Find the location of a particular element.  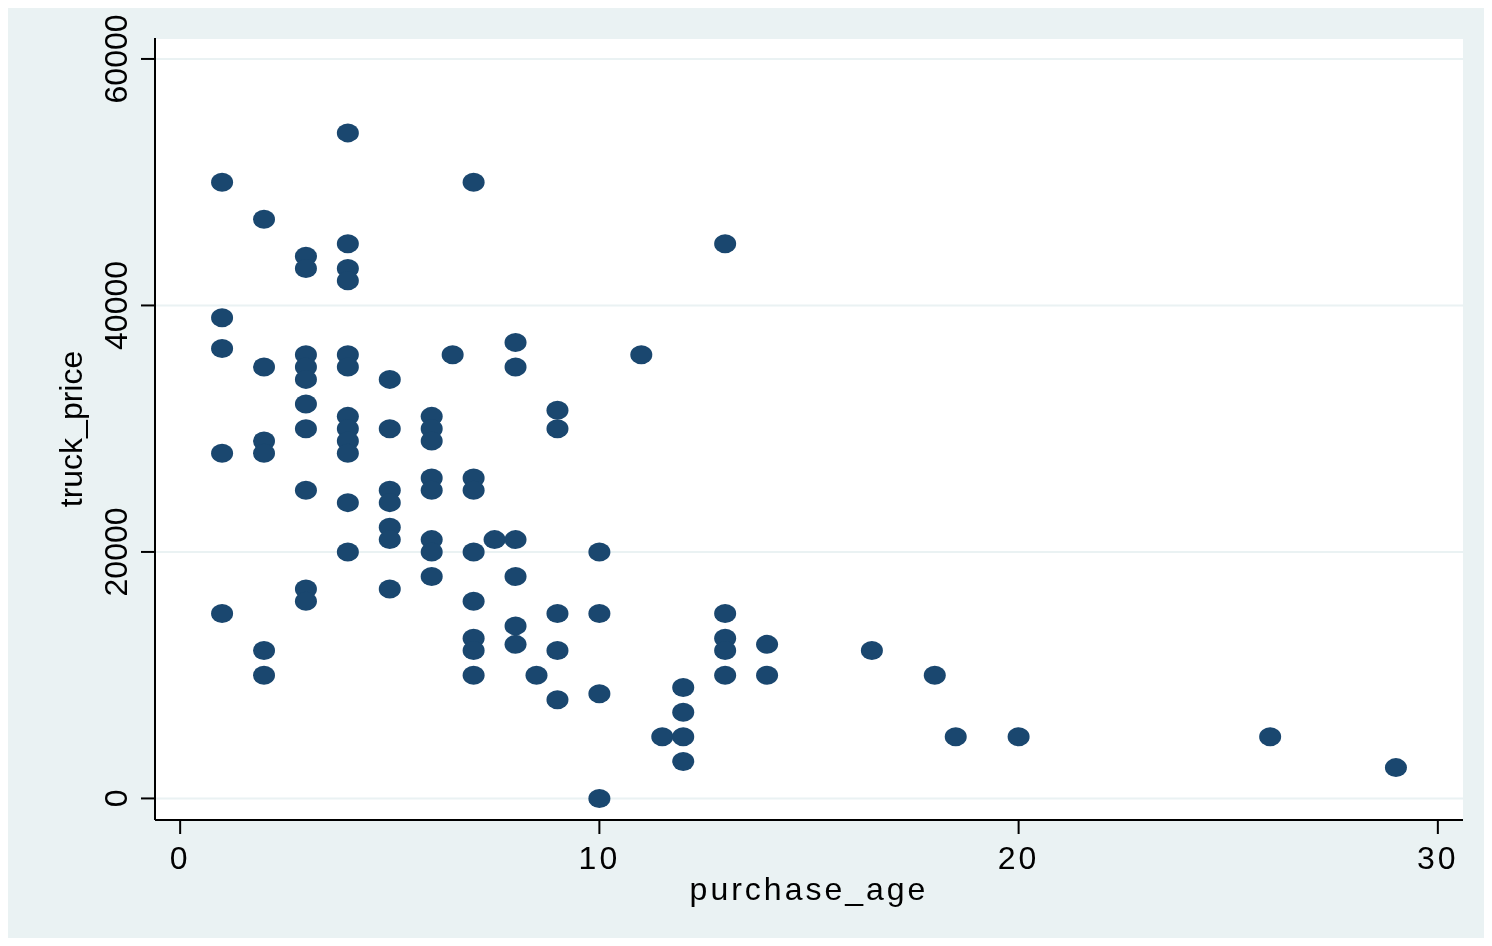

x-tick-label: 10 is located at coordinates (599, 857).